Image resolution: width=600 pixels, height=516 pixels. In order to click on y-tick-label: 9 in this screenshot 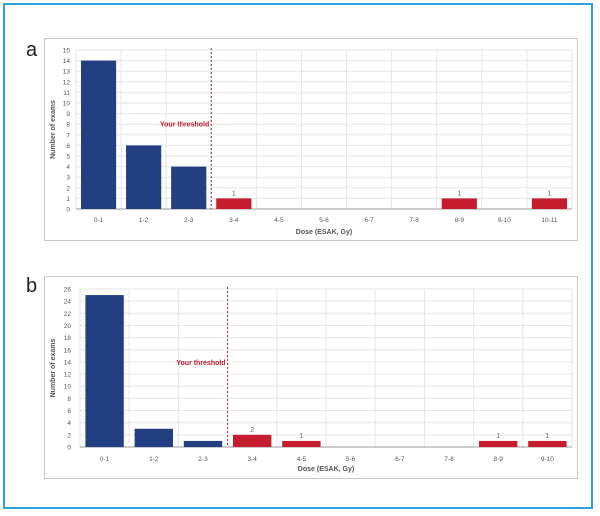, I will do `click(68, 114)`.